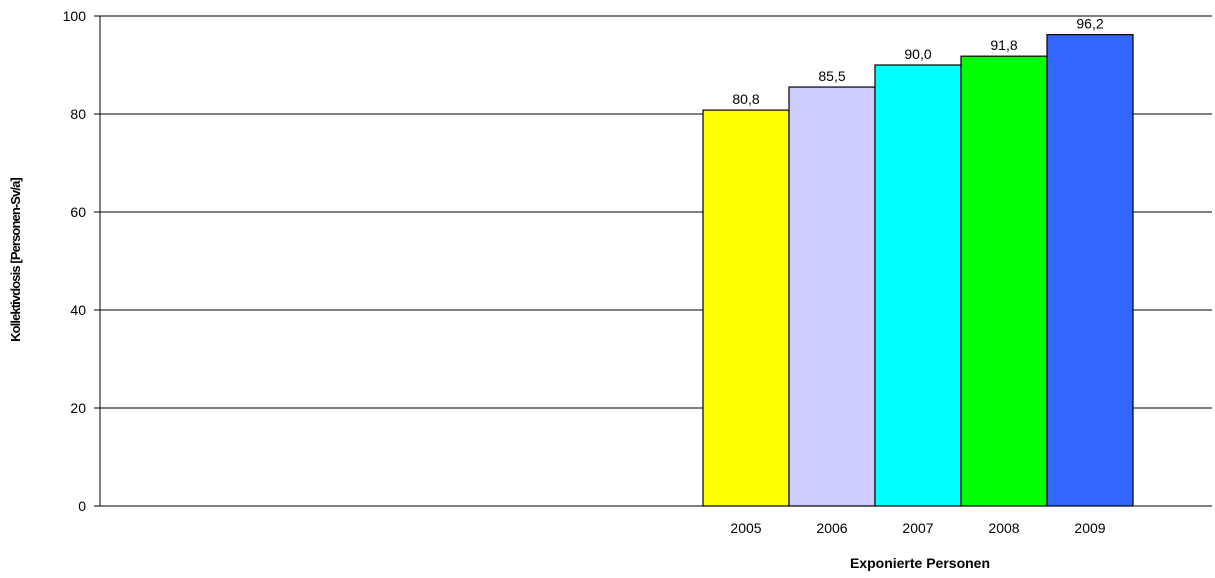 The height and width of the screenshot is (578, 1215). Describe the element at coordinates (75, 16) in the screenshot. I see `y-tick-label: 100` at that location.